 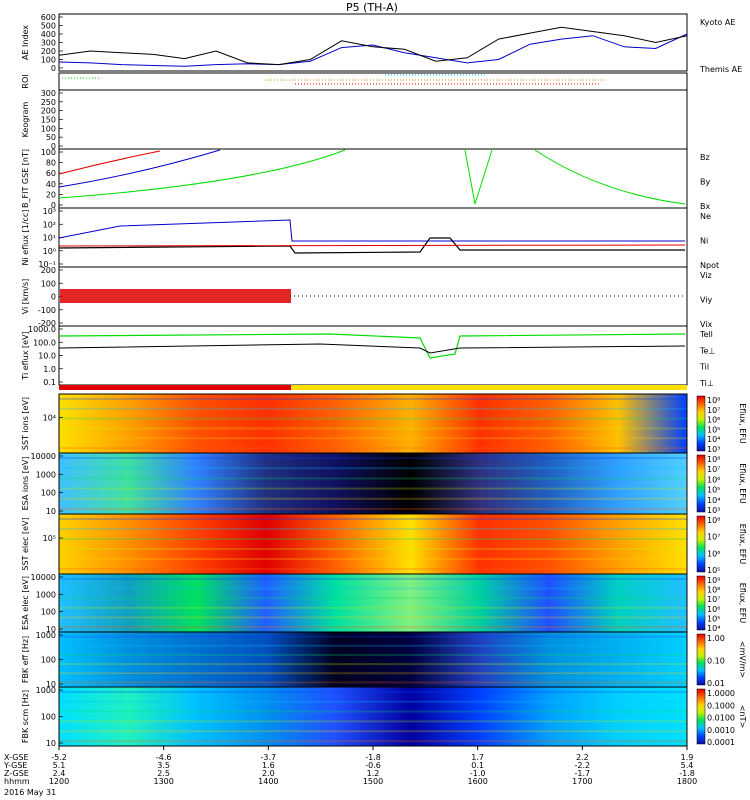 What do you see at coordinates (372, 177) in the screenshot?
I see `by-trace` at bounding box center [372, 177].